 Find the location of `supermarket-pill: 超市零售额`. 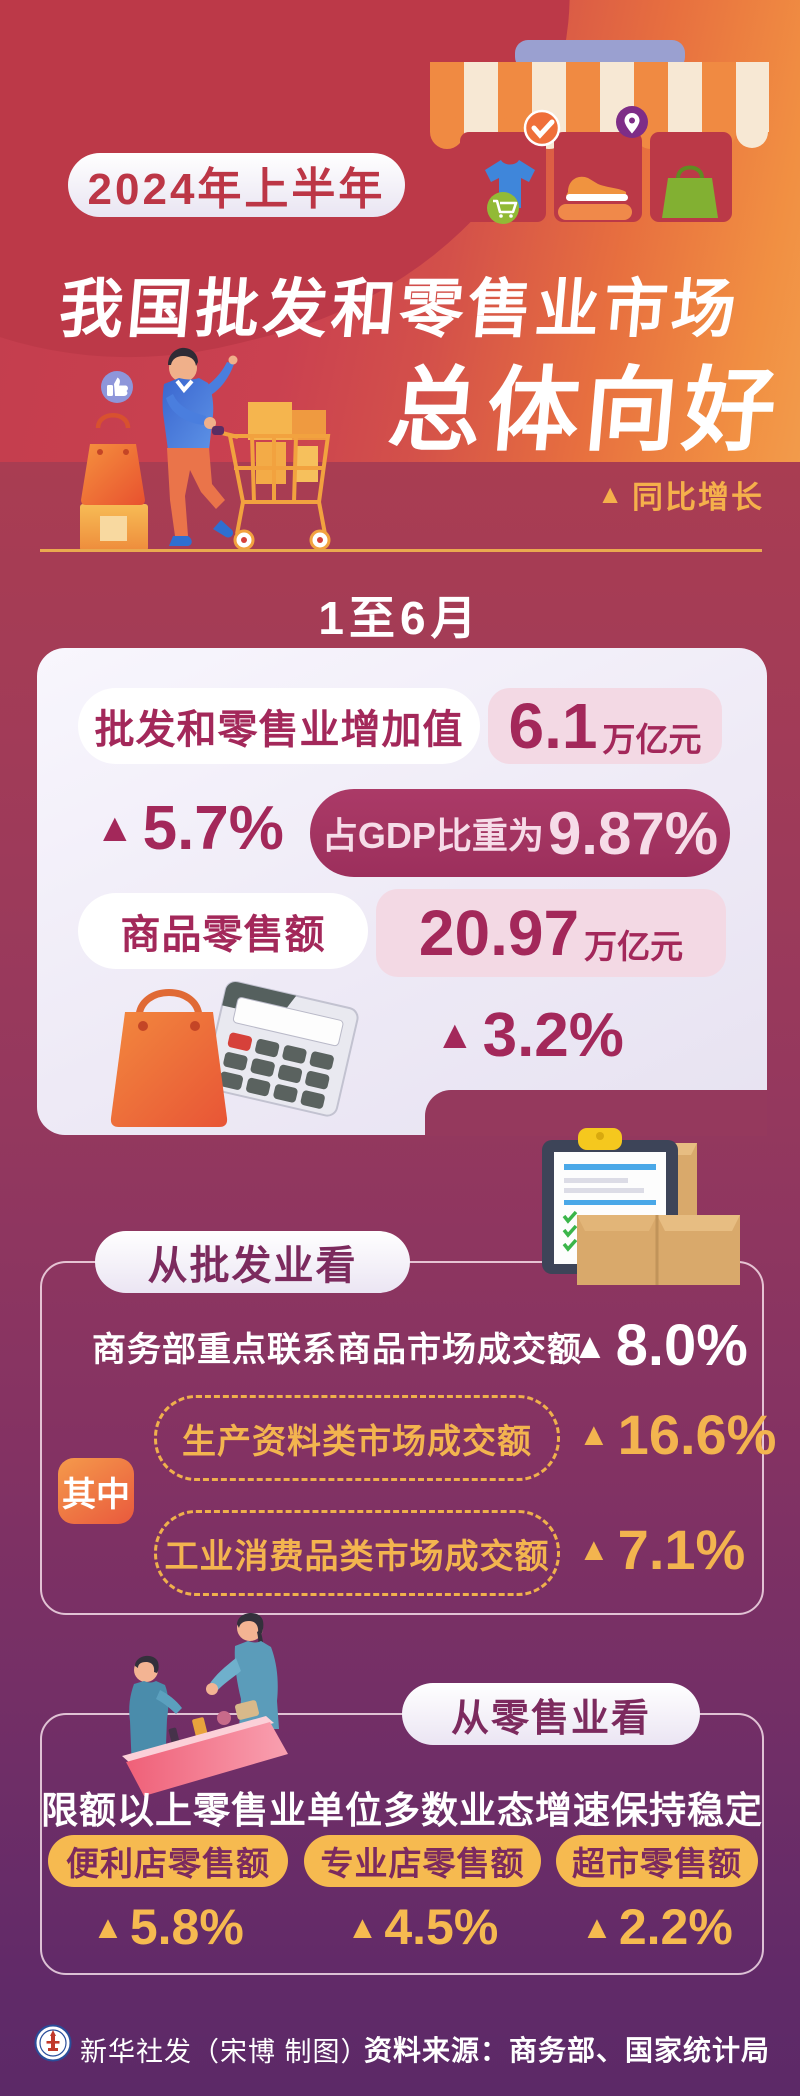

supermarket-pill: 超市零售额 is located at coordinates (657, 1861).